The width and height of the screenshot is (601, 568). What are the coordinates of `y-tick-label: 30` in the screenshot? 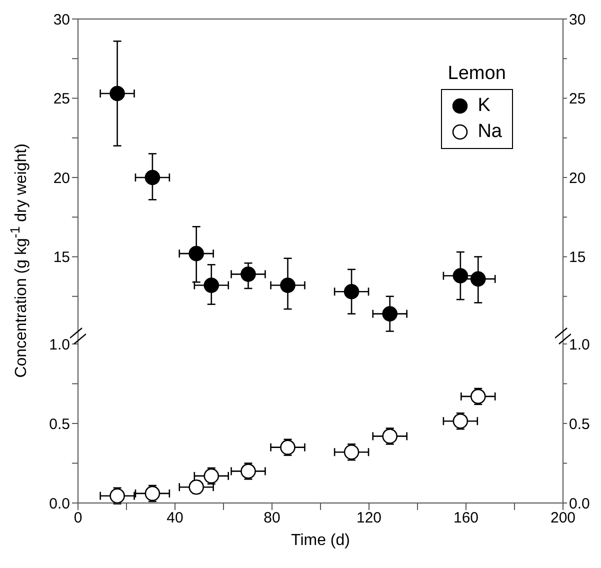 It's located at (61, 19).